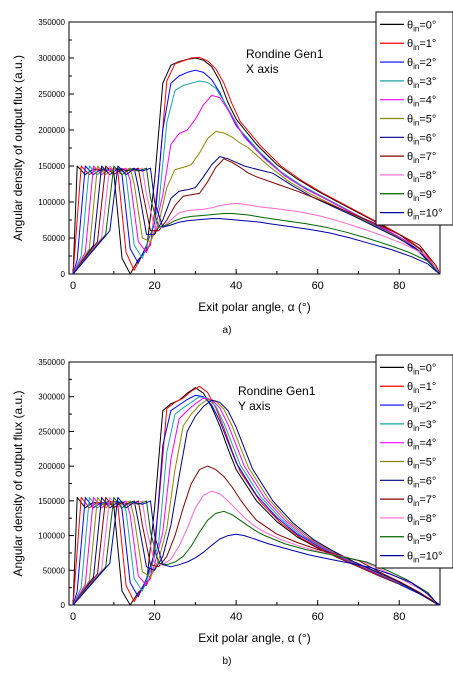  Describe the element at coordinates (227, 661) in the screenshot. I see `panel-label: b)` at that location.